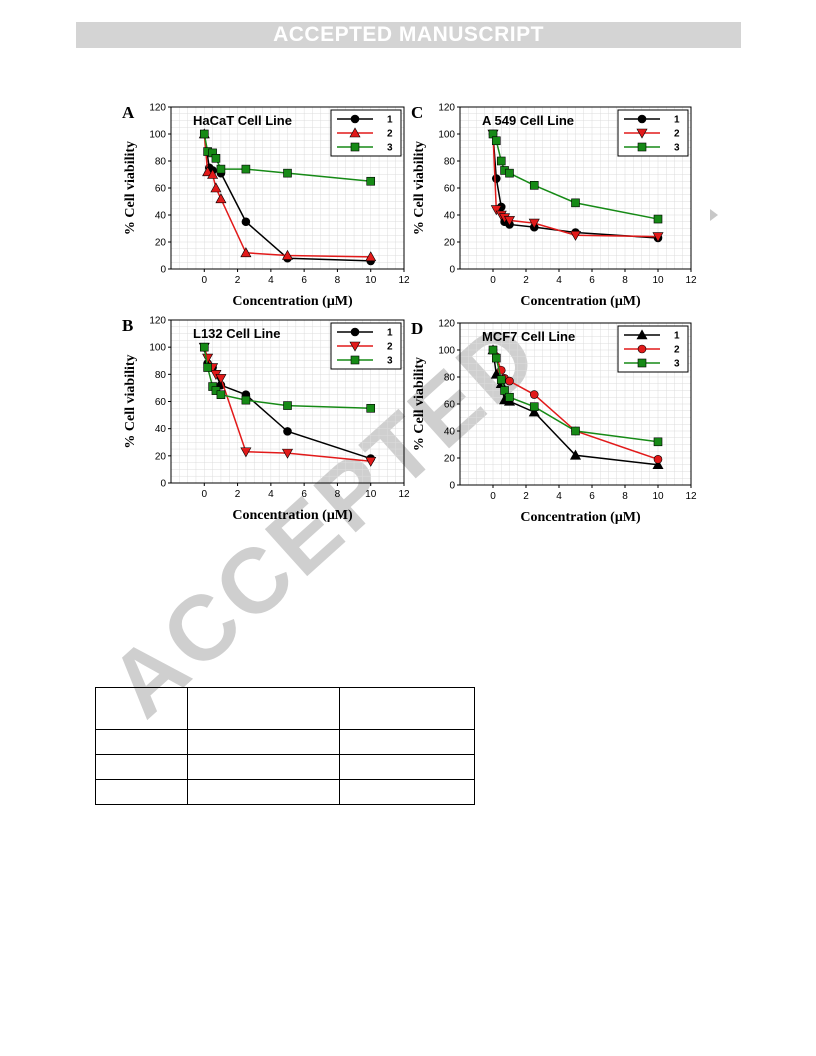  Describe the element at coordinates (677, 336) in the screenshot. I see `legend-label: 1` at that location.